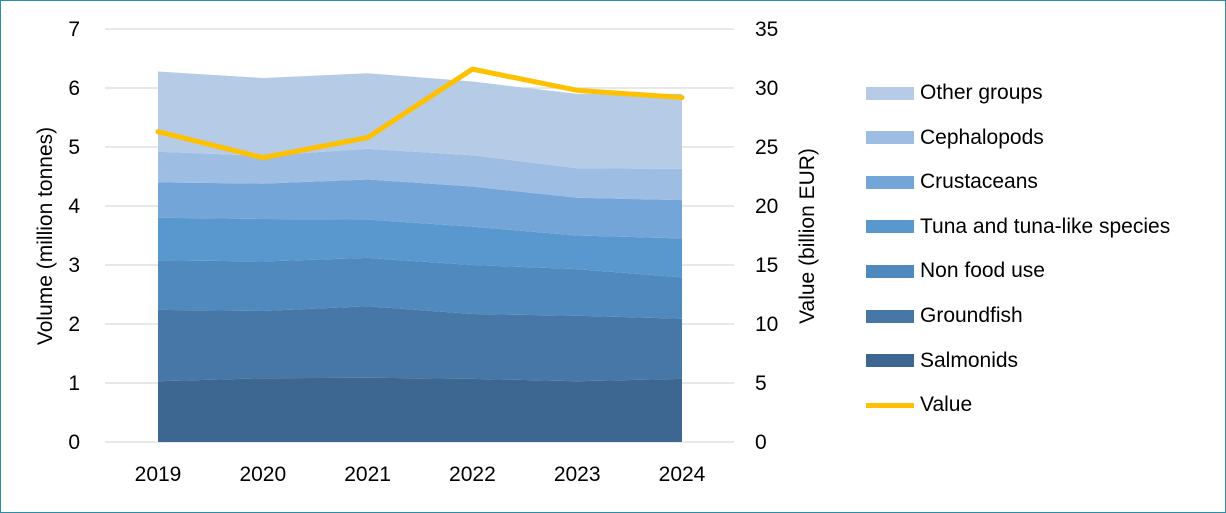 Image resolution: width=1226 pixels, height=513 pixels. I want to click on legend-label: Value, so click(946, 405).